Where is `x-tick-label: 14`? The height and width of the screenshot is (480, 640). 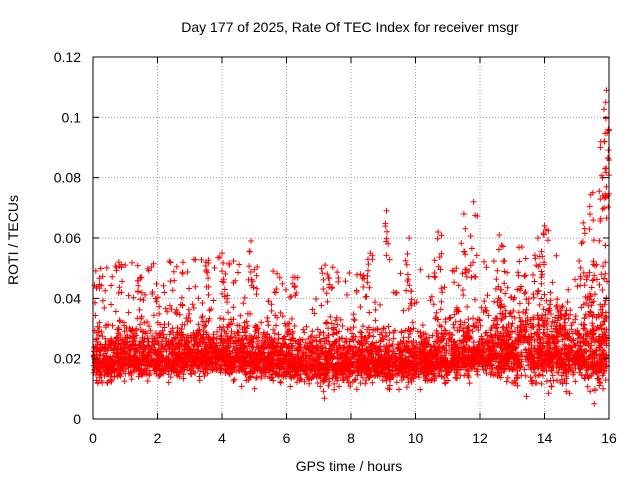 x-tick-label: 14 is located at coordinates (545, 438).